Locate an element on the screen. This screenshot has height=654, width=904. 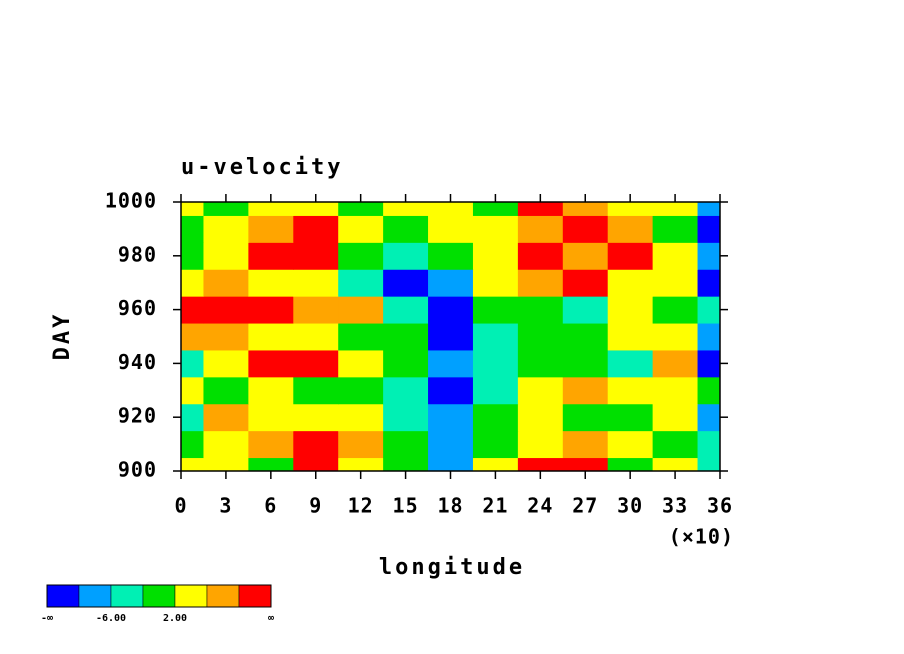
y-tick-label: 980 is located at coordinates (137, 254).